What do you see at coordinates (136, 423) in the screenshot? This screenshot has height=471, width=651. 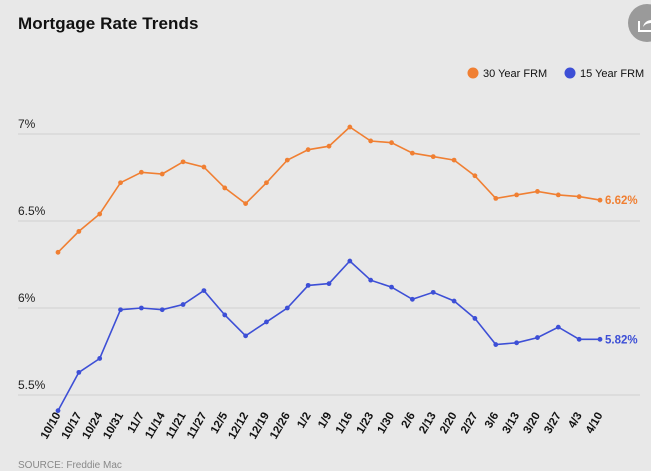 I see `x-tick-label: 11/7` at bounding box center [136, 423].